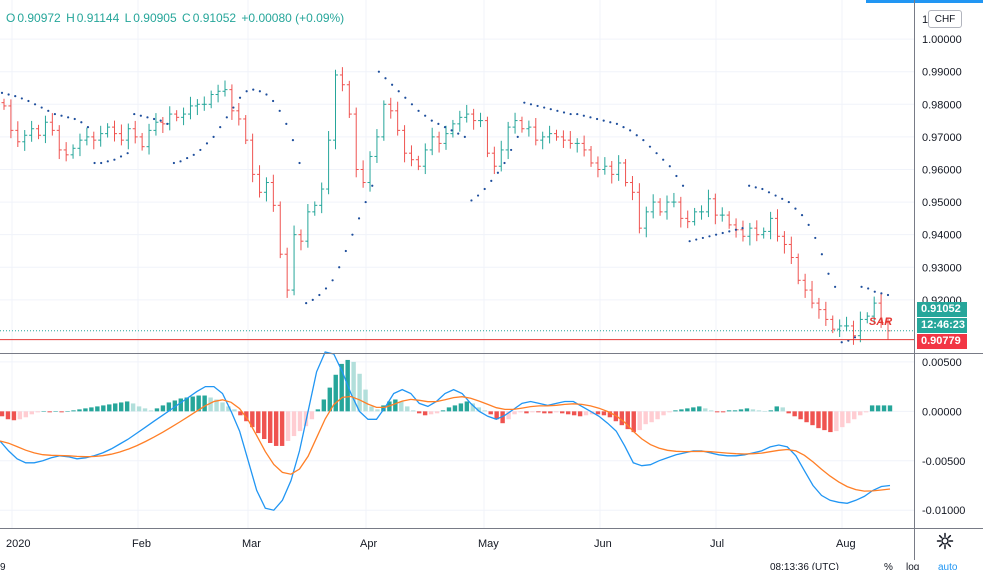 Image resolution: width=983 pixels, height=570 pixels. I want to click on time-axis-label: Jun, so click(603, 544).